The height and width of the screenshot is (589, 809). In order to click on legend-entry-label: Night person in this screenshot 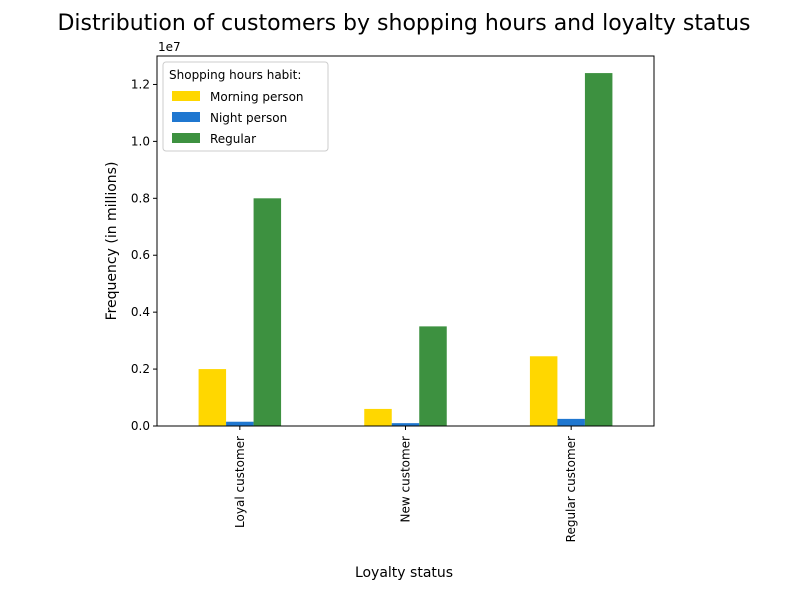, I will do `click(248, 118)`.